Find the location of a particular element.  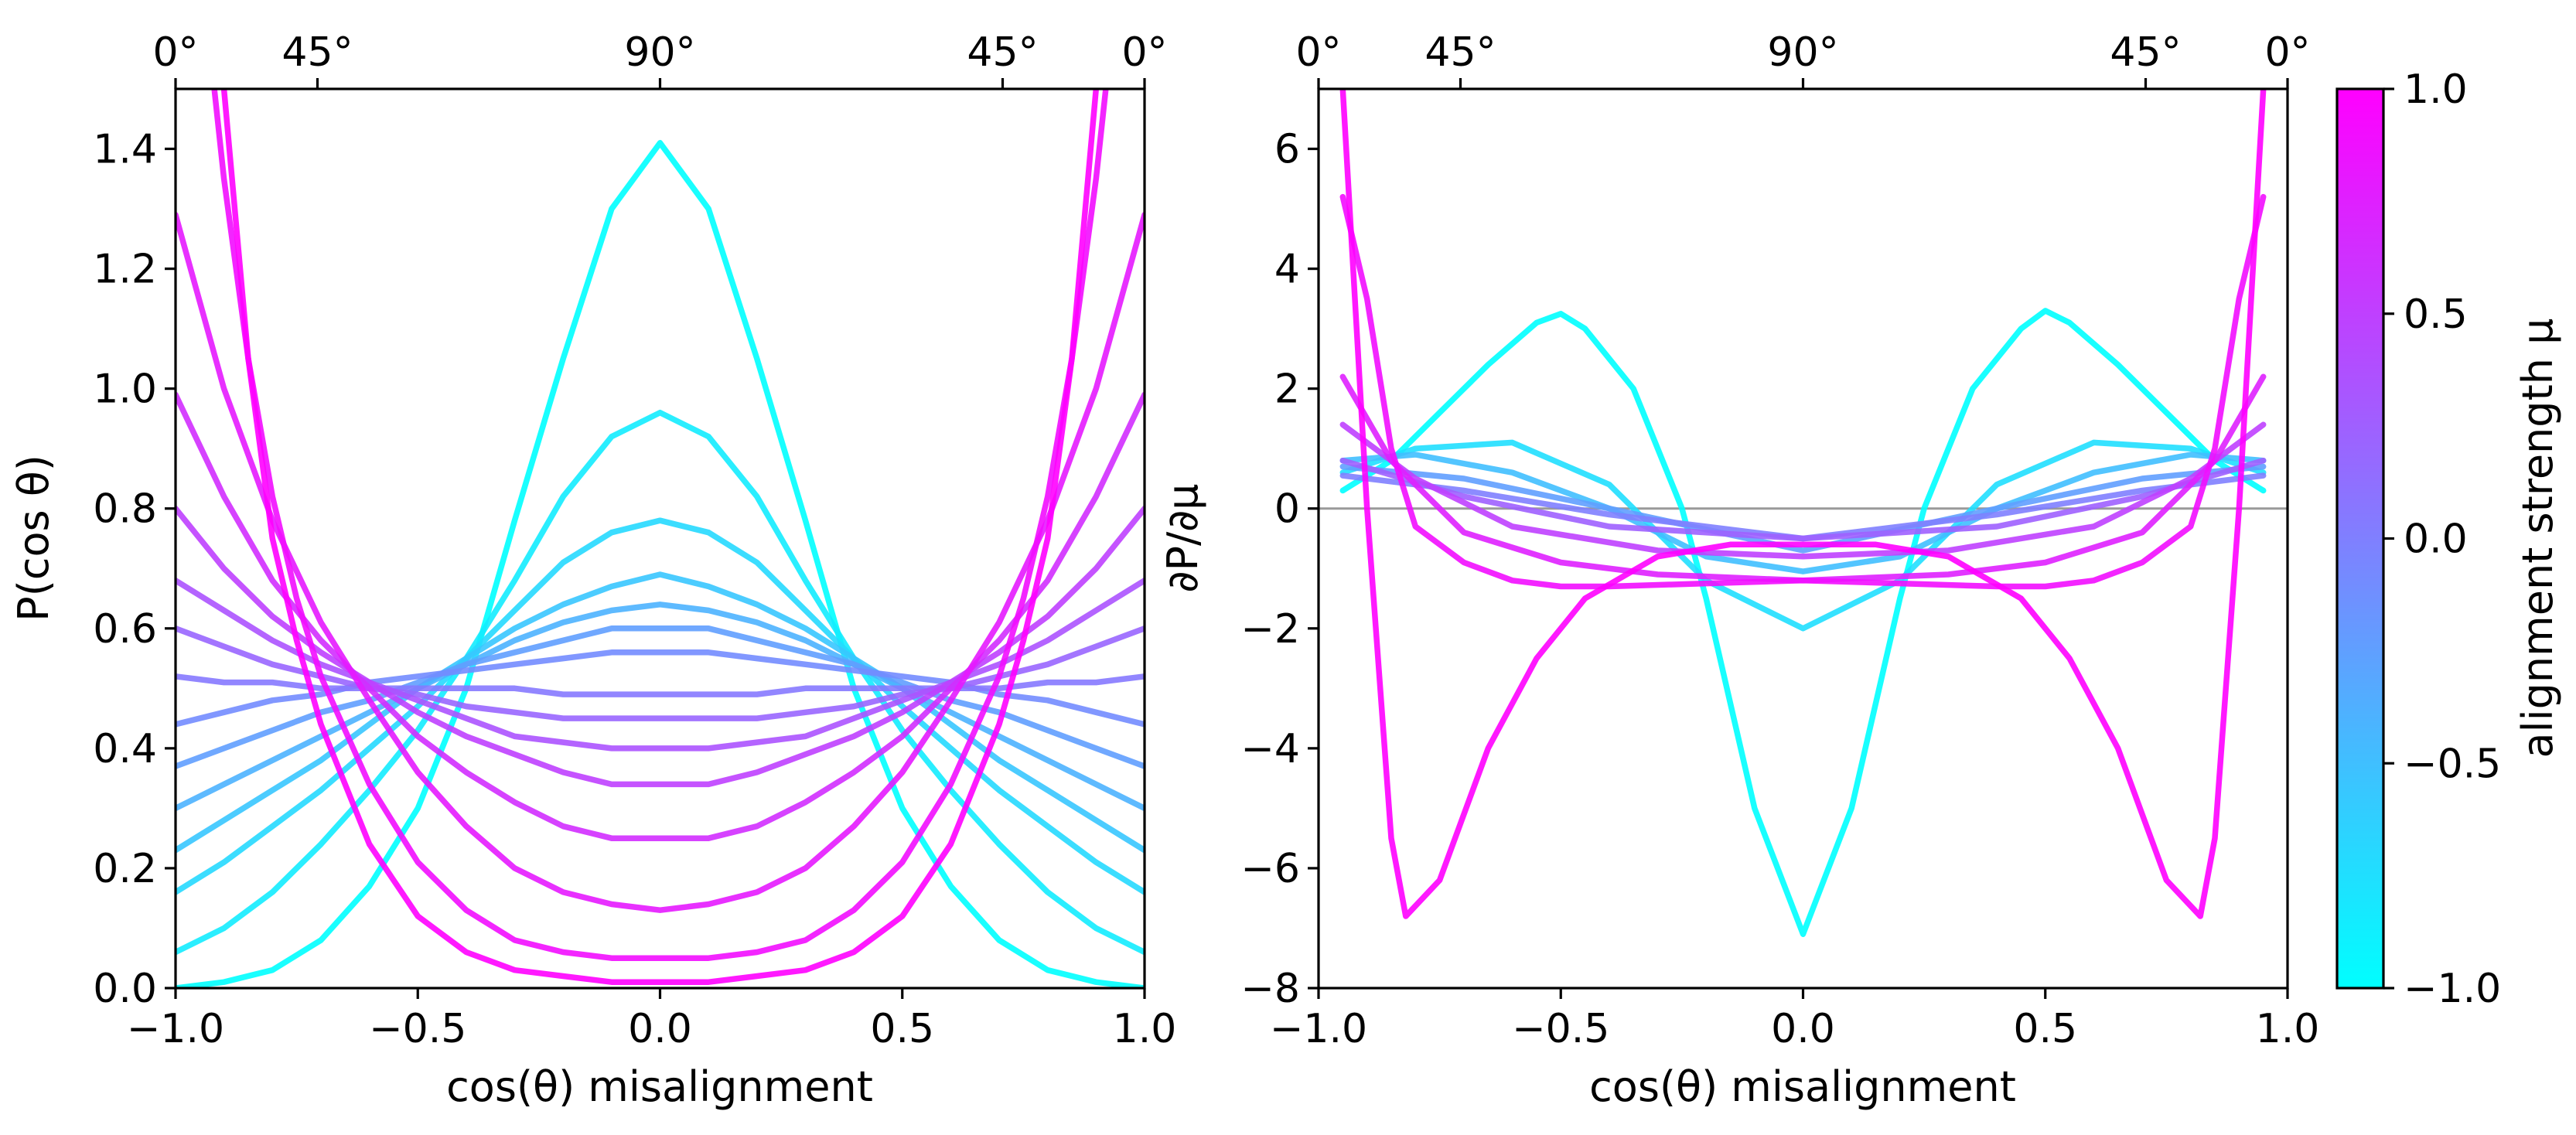

right-y-tick-label: −2 is located at coordinates (1270, 629).